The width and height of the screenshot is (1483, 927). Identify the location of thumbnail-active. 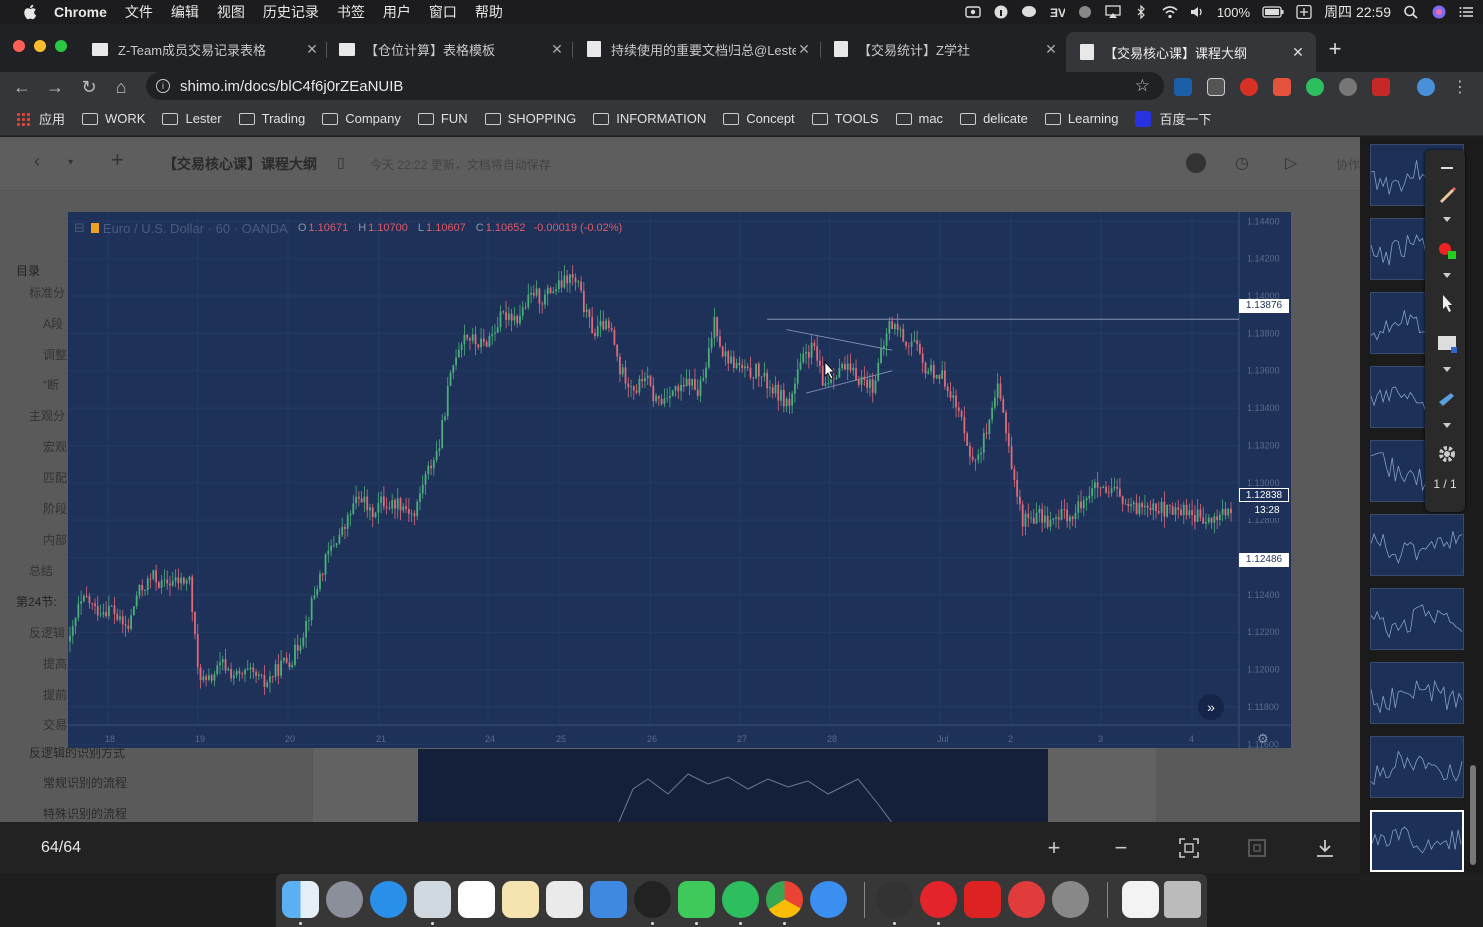
(1417, 841).